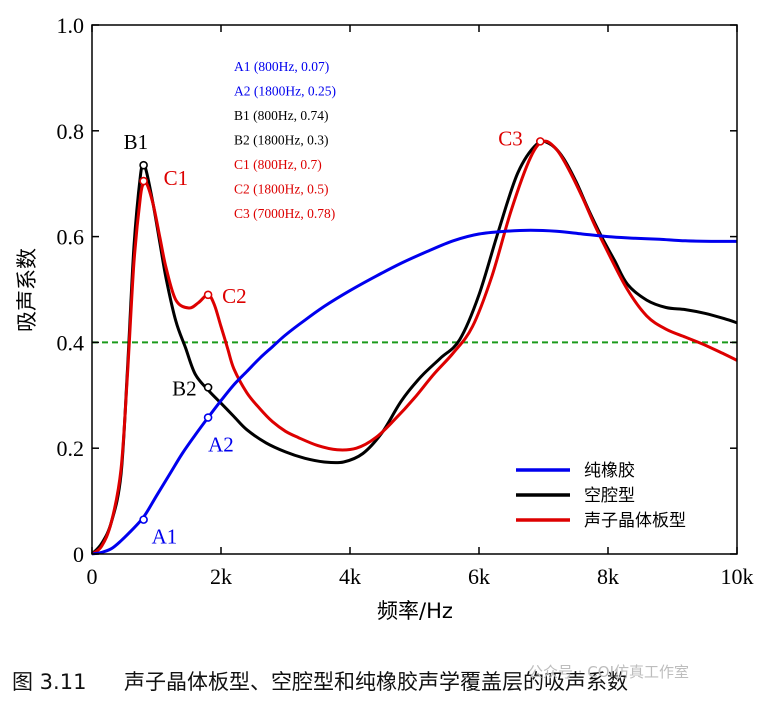 Image resolution: width=779 pixels, height=705 pixels. What do you see at coordinates (281, 66) in the screenshot?
I see `annotation-text: A1 (800Hz, 0.07)` at bounding box center [281, 66].